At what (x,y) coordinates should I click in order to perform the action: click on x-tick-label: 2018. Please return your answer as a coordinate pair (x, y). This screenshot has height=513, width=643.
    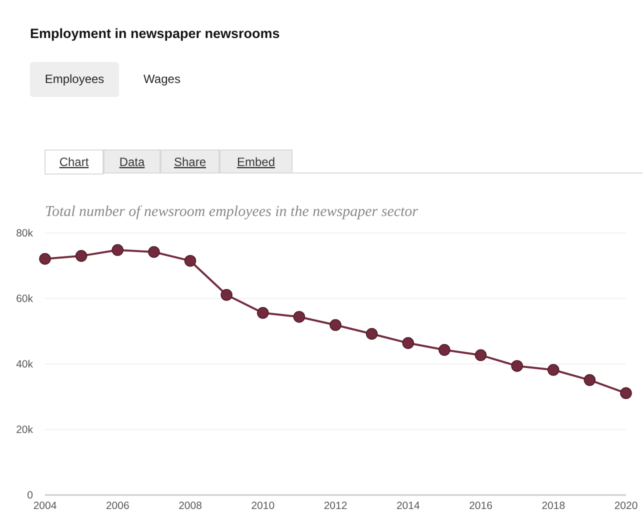
    Looking at the image, I should click on (554, 506).